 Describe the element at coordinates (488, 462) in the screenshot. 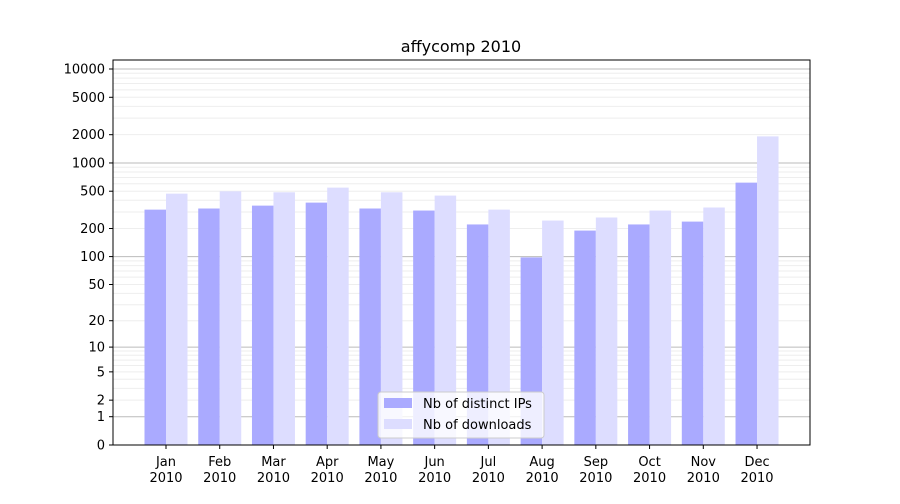

I see `x-tick-label-month: Jul` at that location.